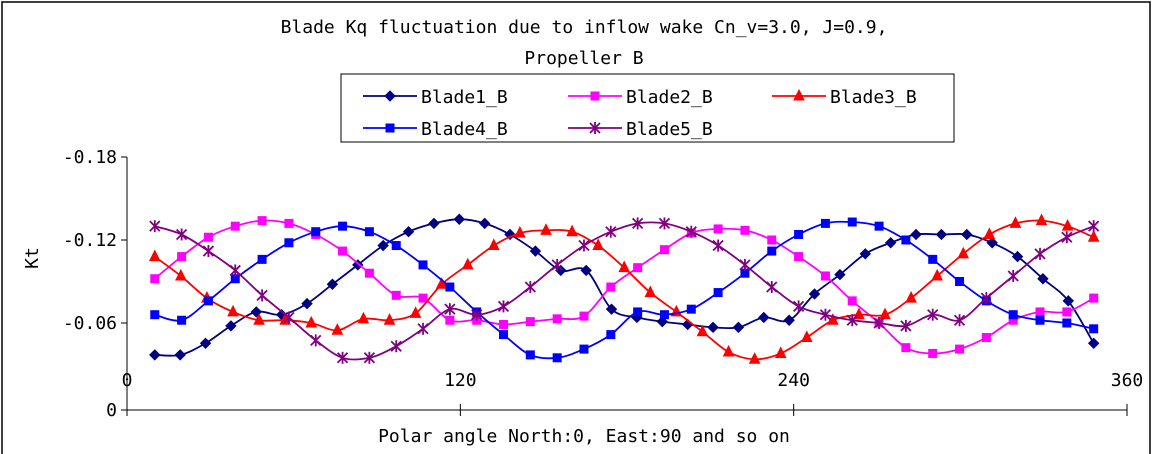 The width and height of the screenshot is (1153, 454). What do you see at coordinates (95, 284) in the screenshot?
I see `y-axis-ticks: -0.18 -0.12 -0.06 0` at bounding box center [95, 284].